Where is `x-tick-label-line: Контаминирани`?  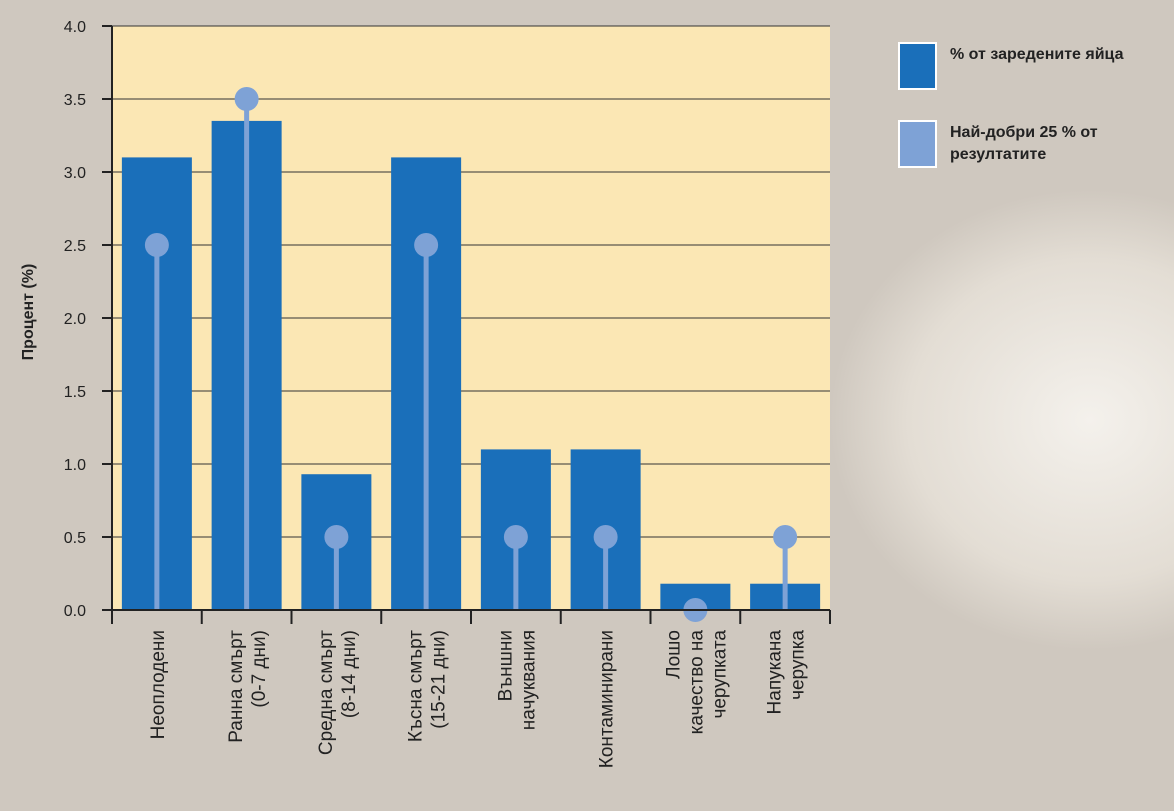 x-tick-label-line: Контаминирани is located at coordinates (607, 699).